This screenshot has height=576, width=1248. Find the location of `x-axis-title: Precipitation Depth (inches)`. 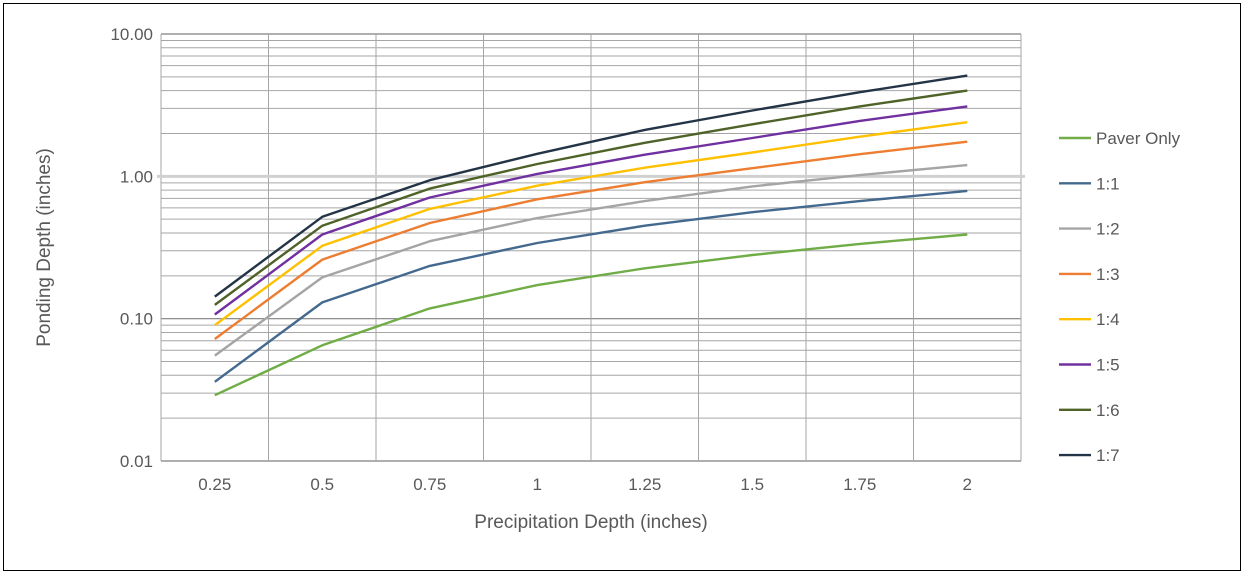

x-axis-title: Precipitation Depth (inches) is located at coordinates (590, 522).